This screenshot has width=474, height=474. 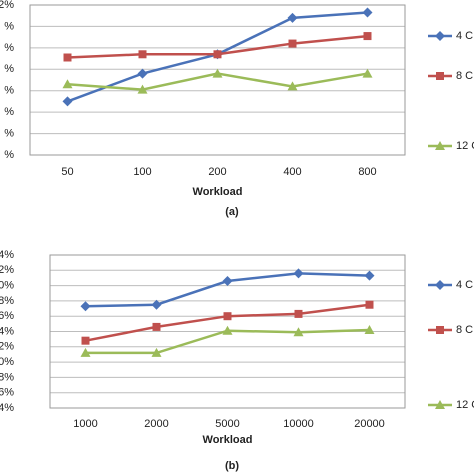 I want to click on x-tick-label: 50, so click(x=67, y=172).